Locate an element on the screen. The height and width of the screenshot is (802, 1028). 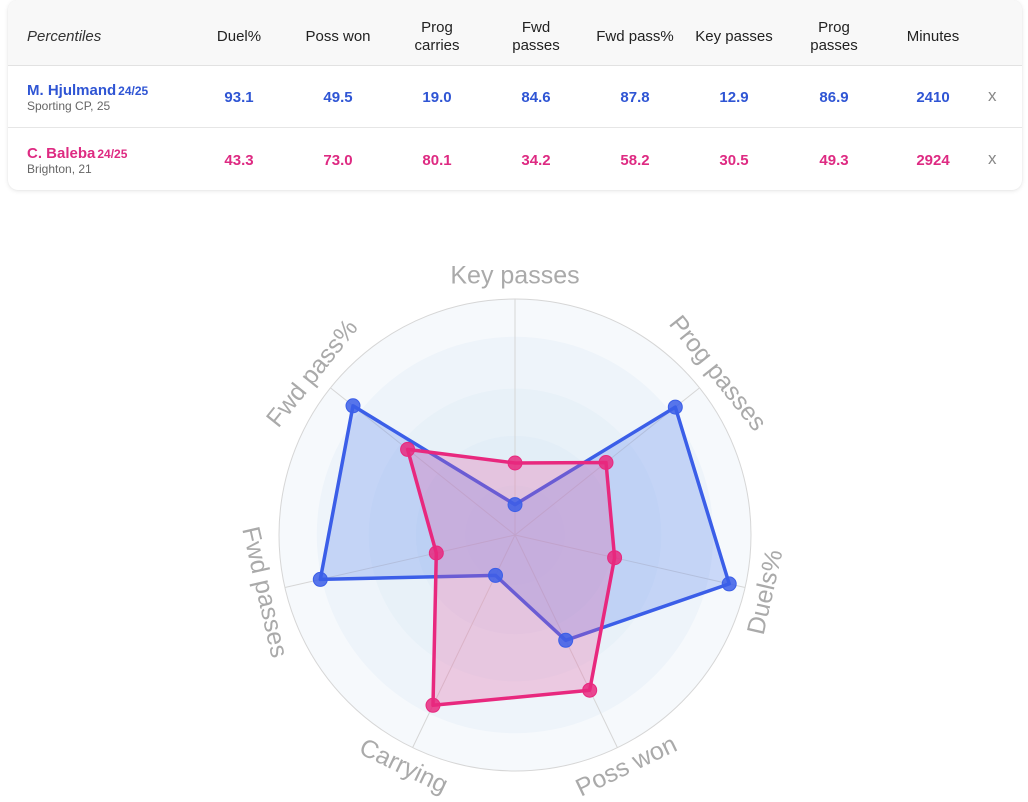
player-name: M. Hjulmand 24/25 is located at coordinates (88, 90).